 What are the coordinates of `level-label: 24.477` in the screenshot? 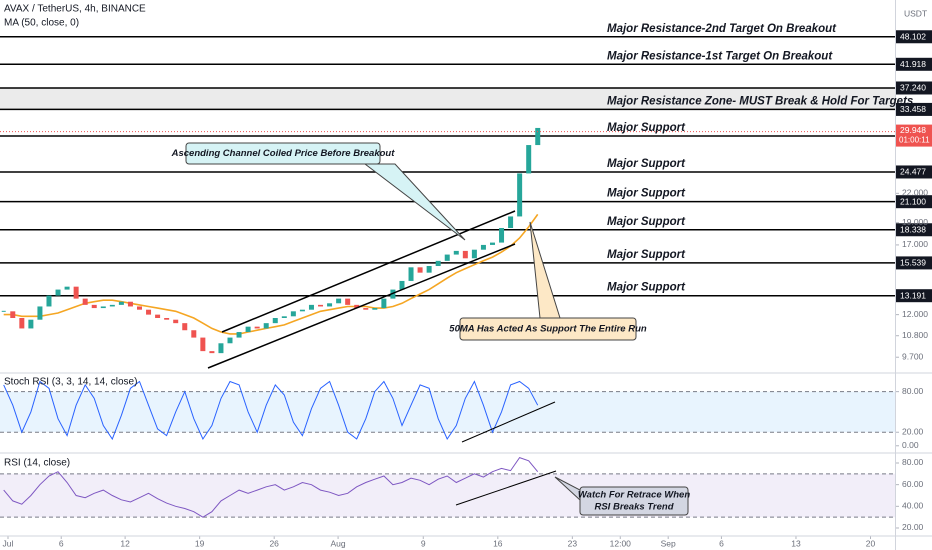 It's located at (913, 172).